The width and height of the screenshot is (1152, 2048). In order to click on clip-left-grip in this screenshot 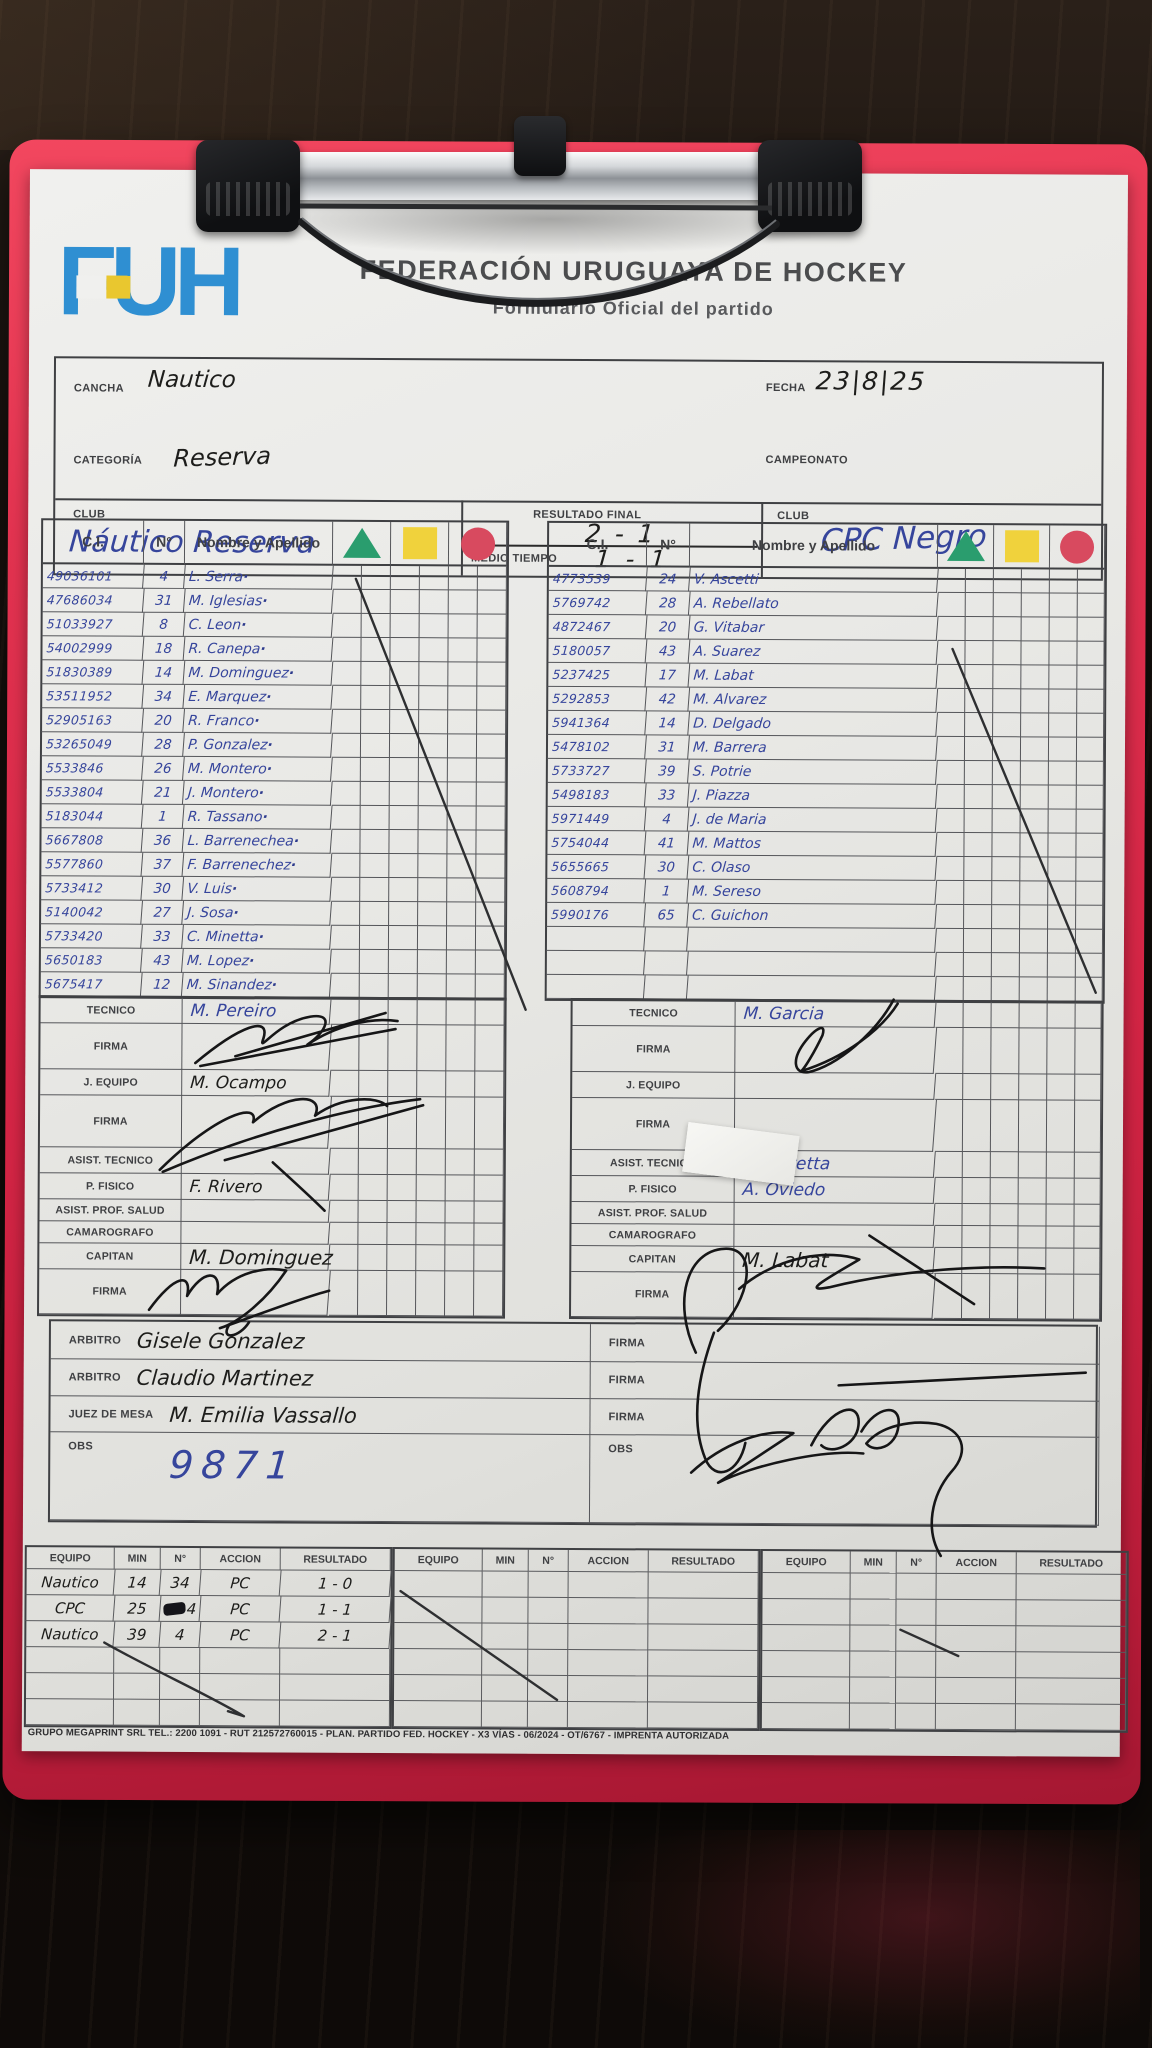, I will do `click(248, 186)`.